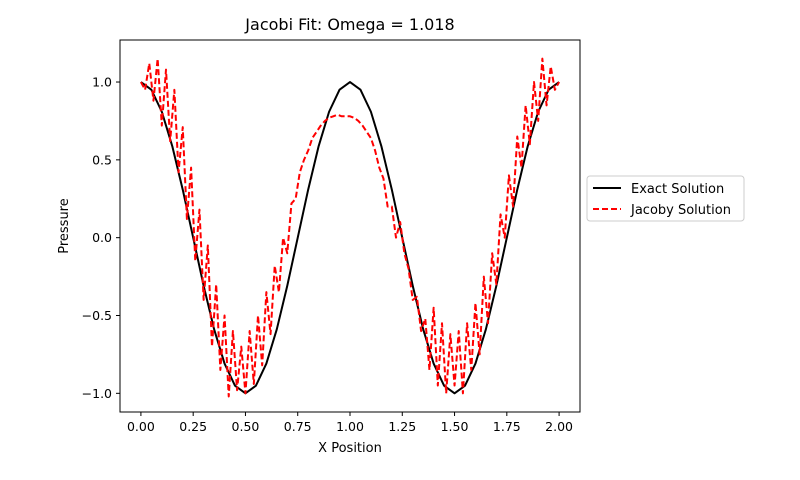 The image size is (800, 480). Describe the element at coordinates (559, 426) in the screenshot. I see `x-tick-label: 2.00` at that location.